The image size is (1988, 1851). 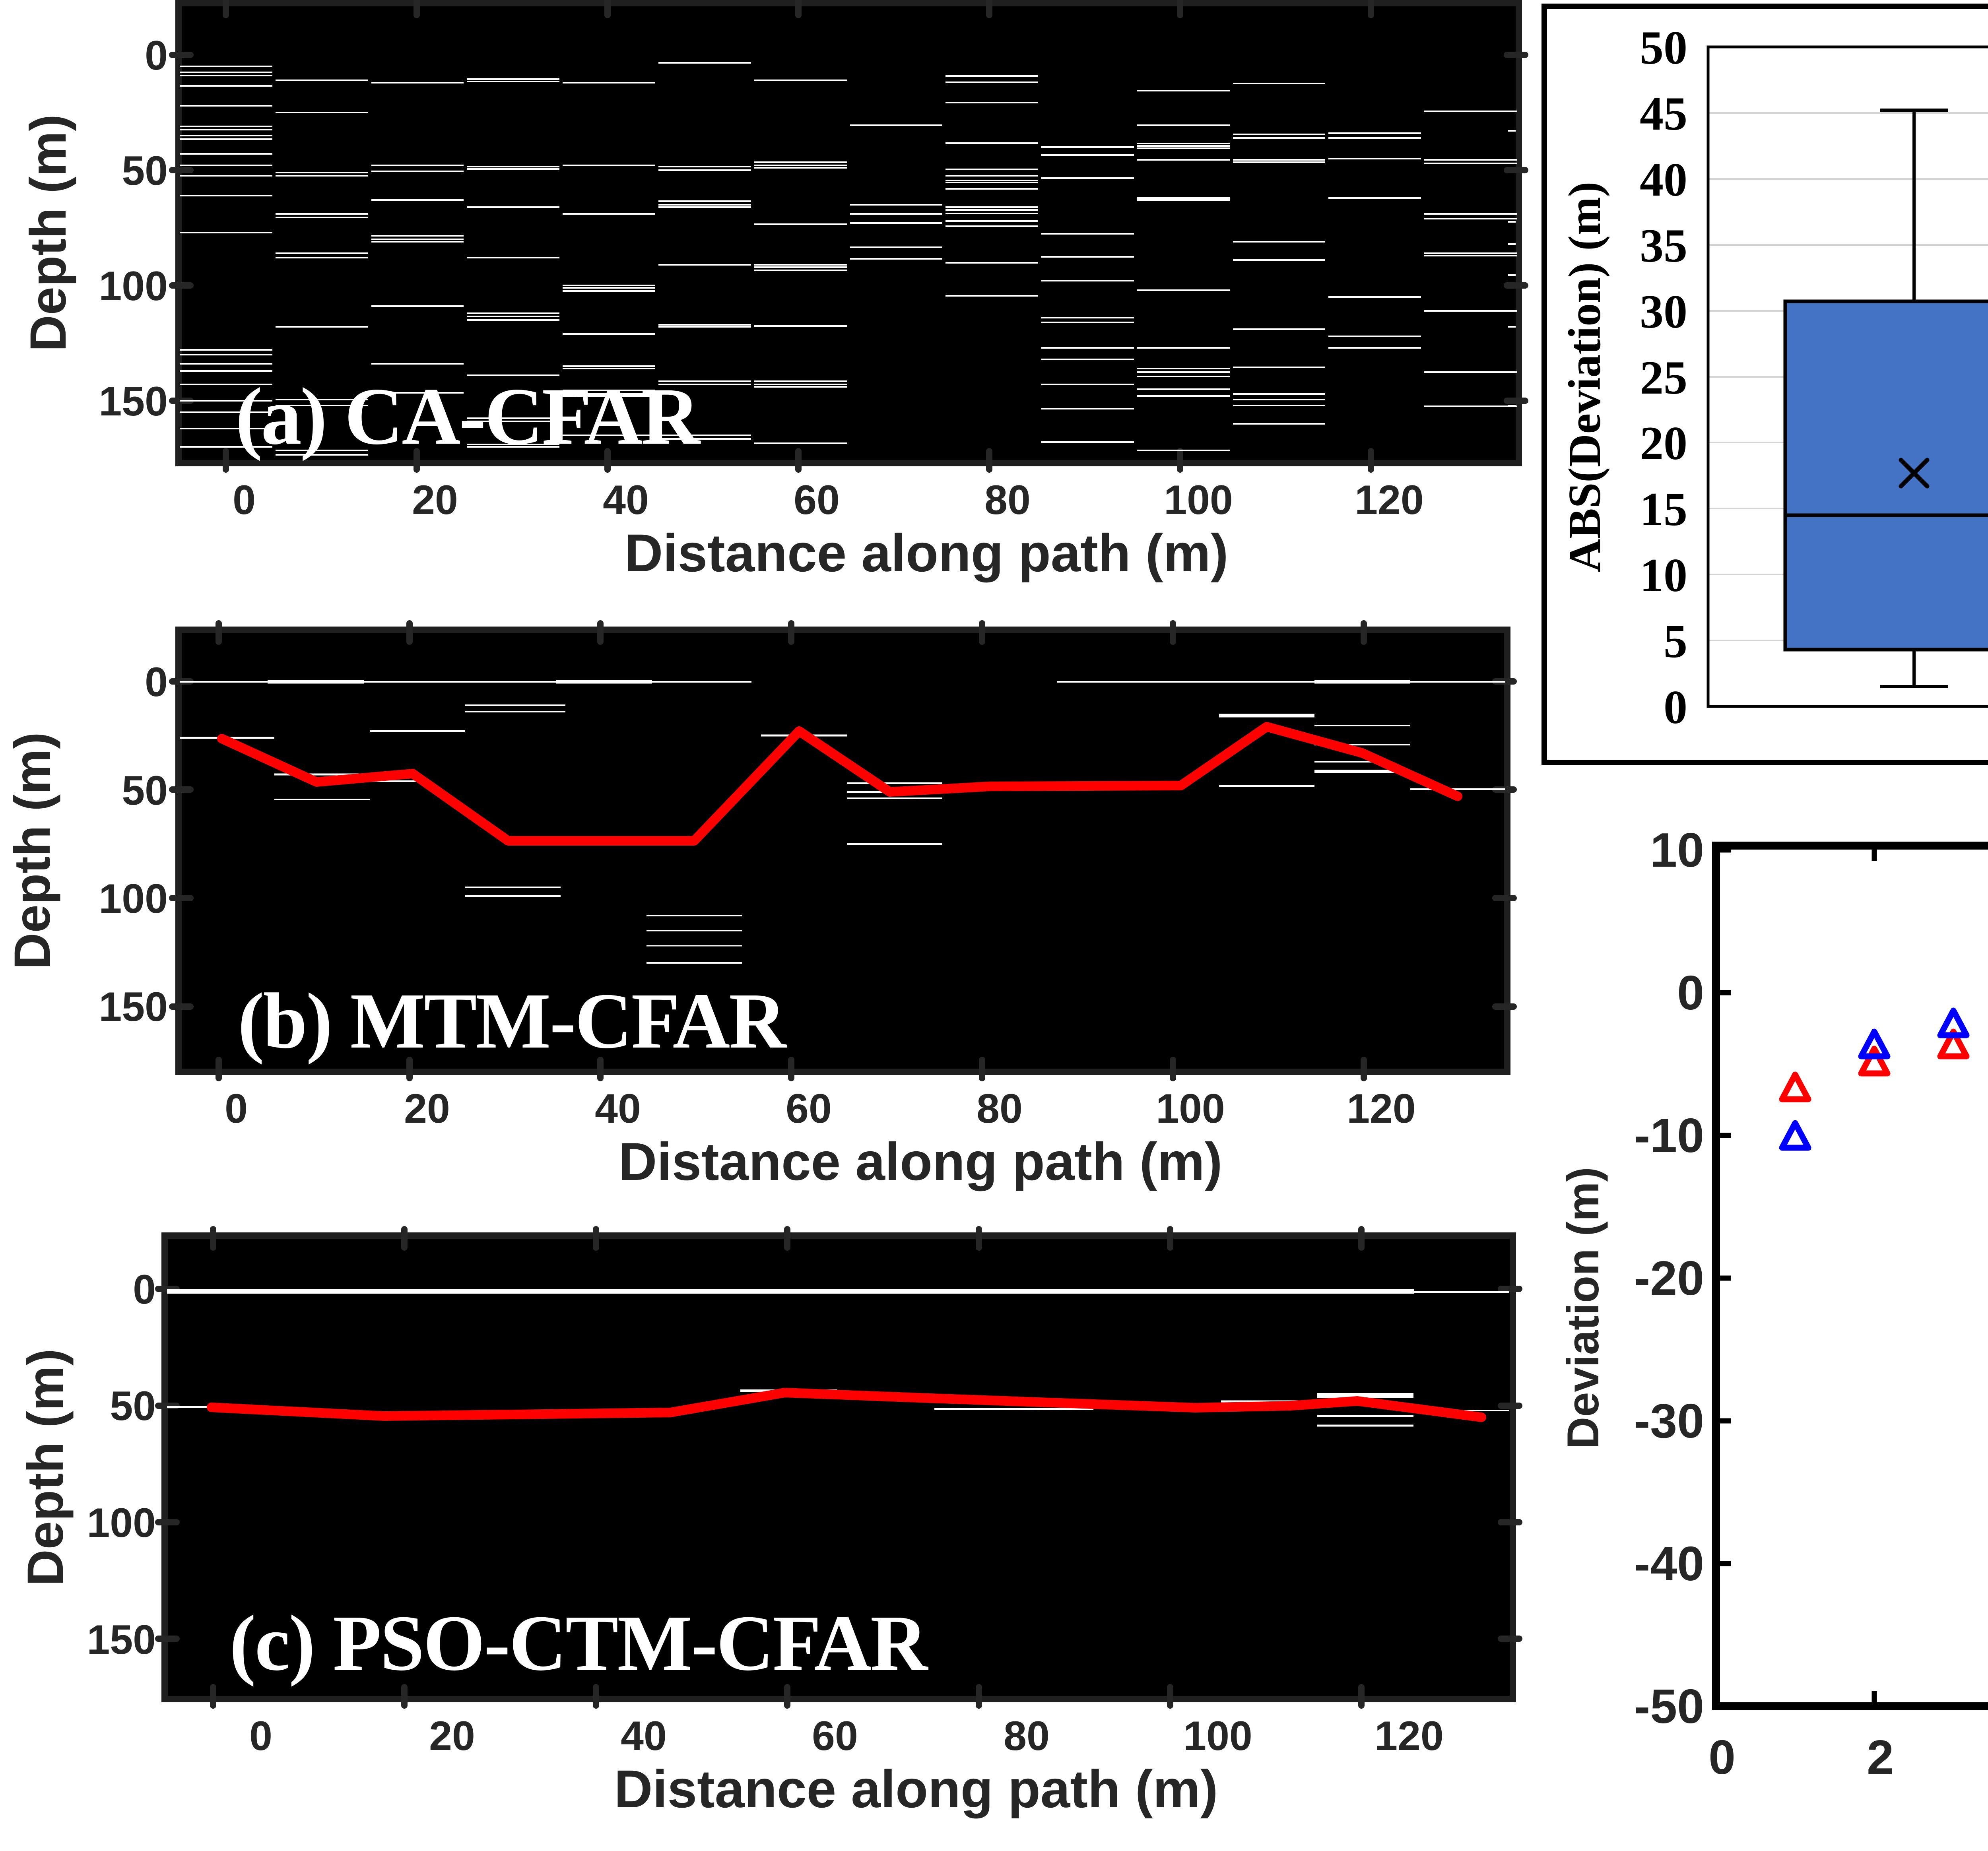 What do you see at coordinates (1669, 1135) in the screenshot?
I see `svg-text: -10` at bounding box center [1669, 1135].